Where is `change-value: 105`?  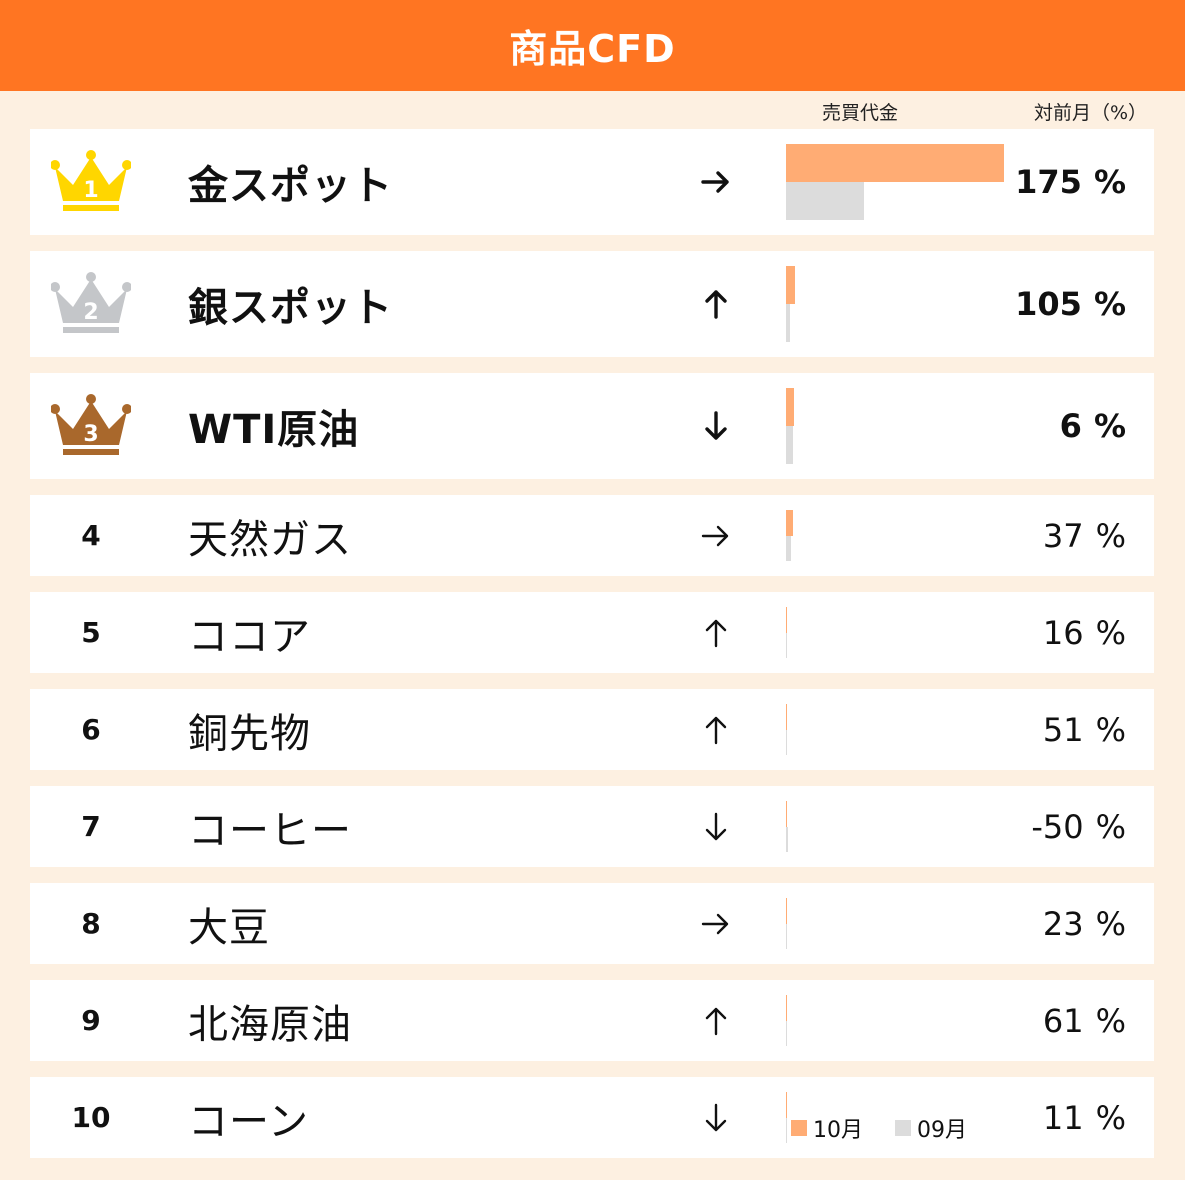 change-value: 105 is located at coordinates (1048, 304).